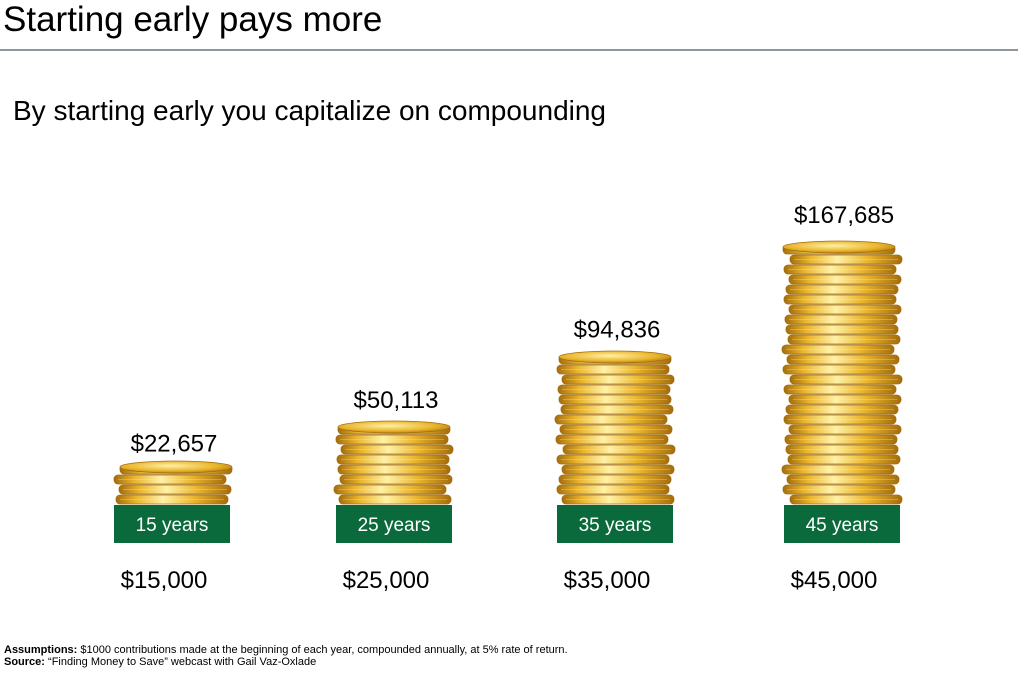  What do you see at coordinates (164, 580) in the screenshot?
I see `contribution-label: $15,000` at bounding box center [164, 580].